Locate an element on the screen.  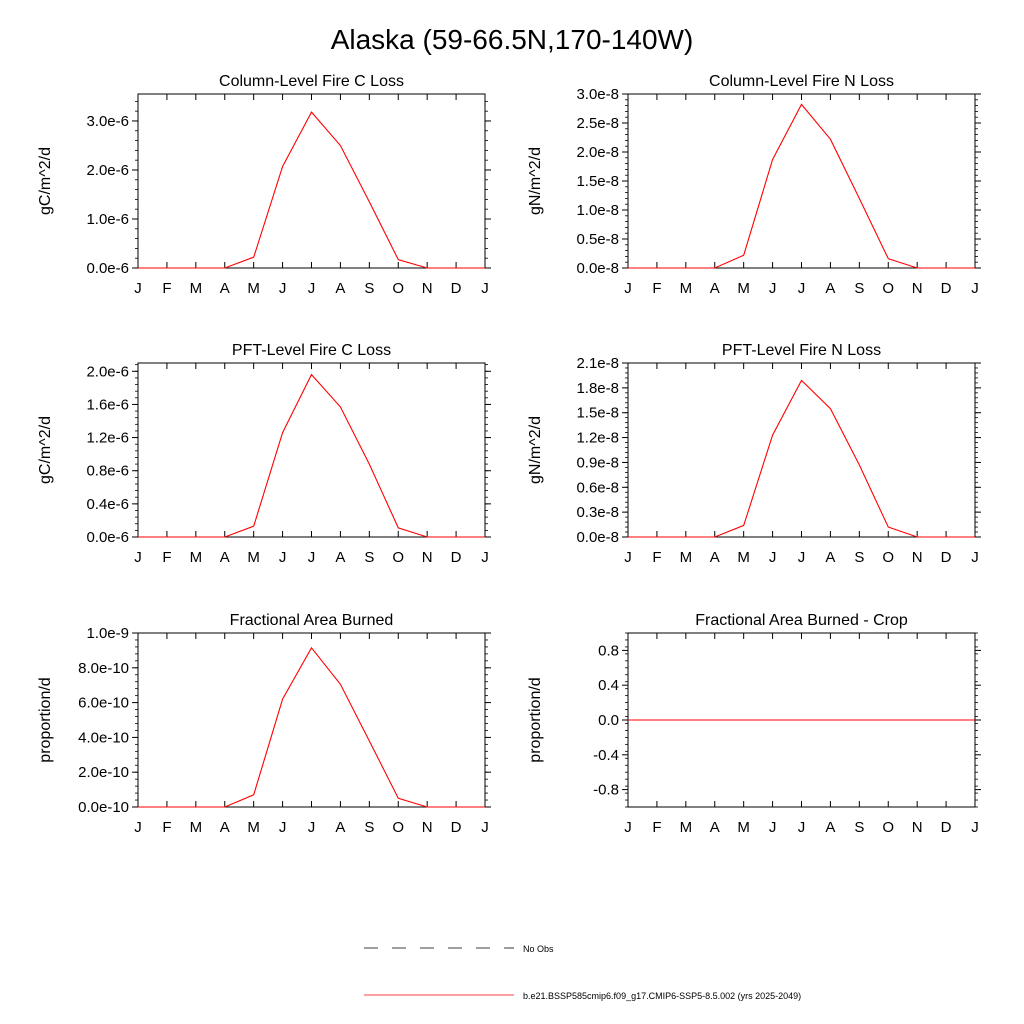
y-tick-label: 8.0e-10 is located at coordinates (103, 668).